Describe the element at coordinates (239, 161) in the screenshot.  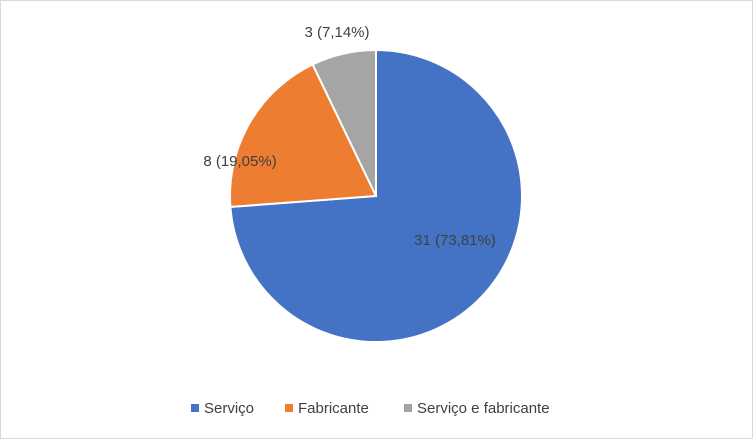
I see `data-label: 8 (19,05%)` at that location.